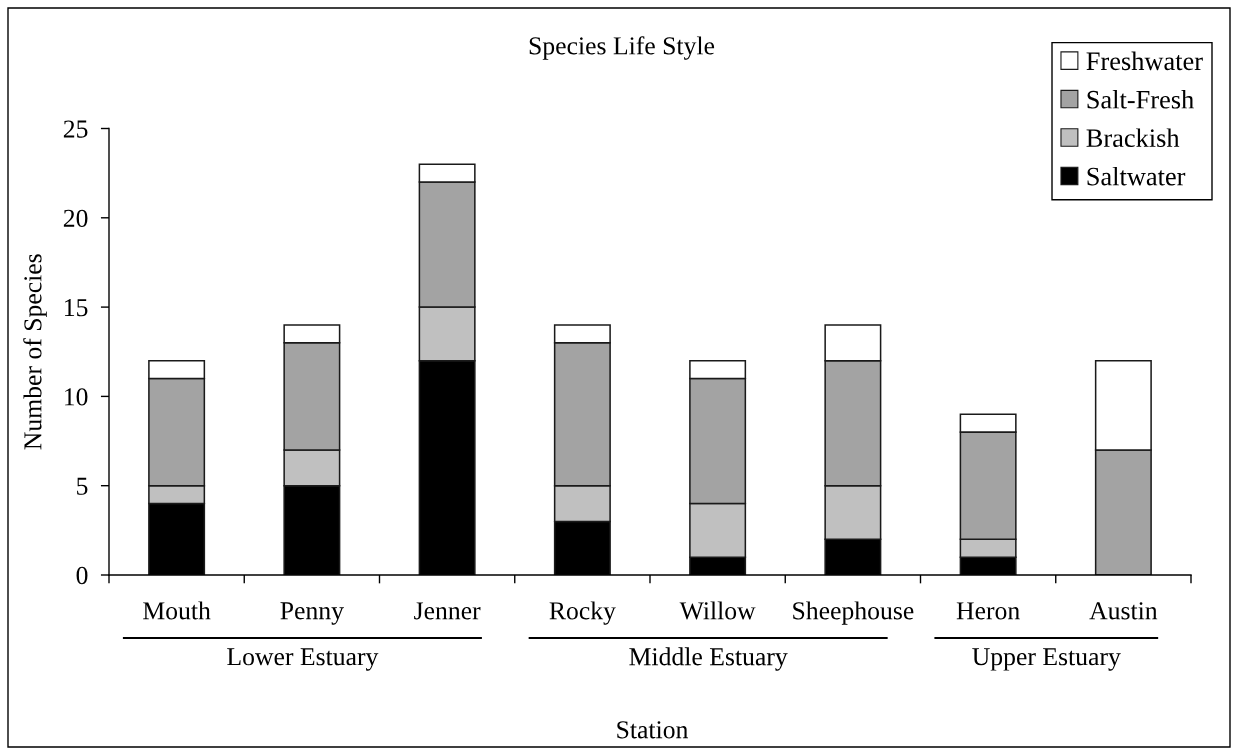 This screenshot has width=1236, height=755. What do you see at coordinates (447, 611) in the screenshot?
I see `x-tick-label: Jenner` at bounding box center [447, 611].